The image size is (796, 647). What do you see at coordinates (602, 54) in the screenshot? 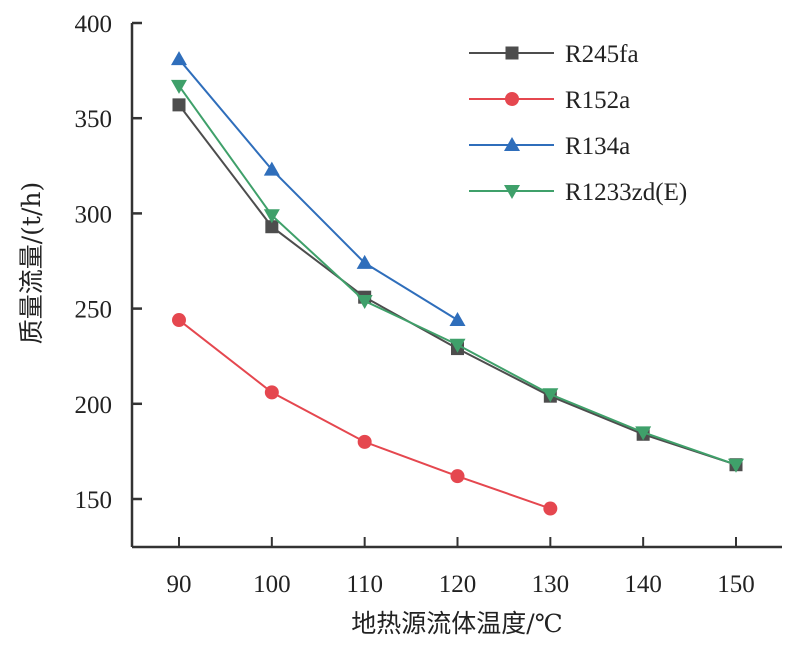
I see `legend-label: R245fa` at bounding box center [602, 54].